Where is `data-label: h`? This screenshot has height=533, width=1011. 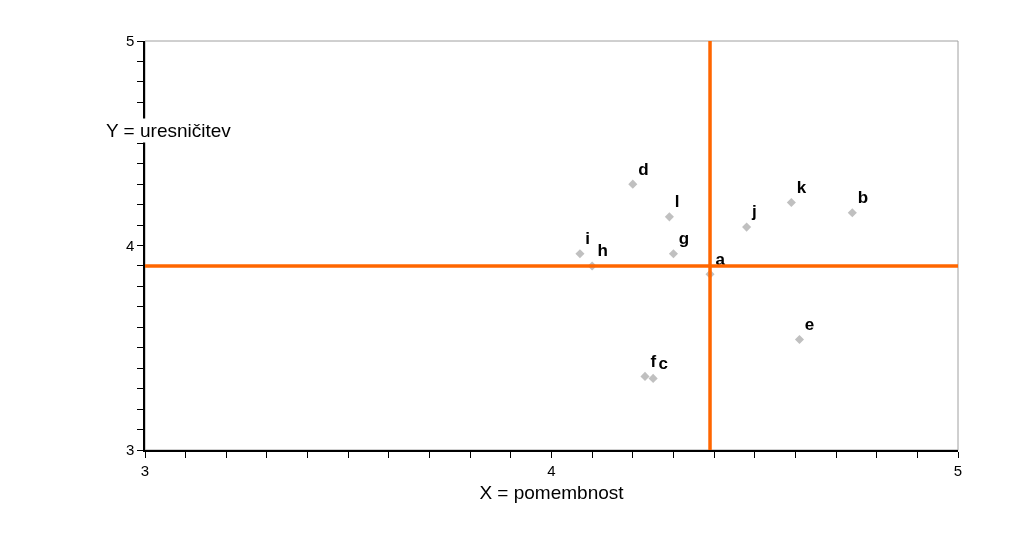
data-label: h is located at coordinates (602, 251).